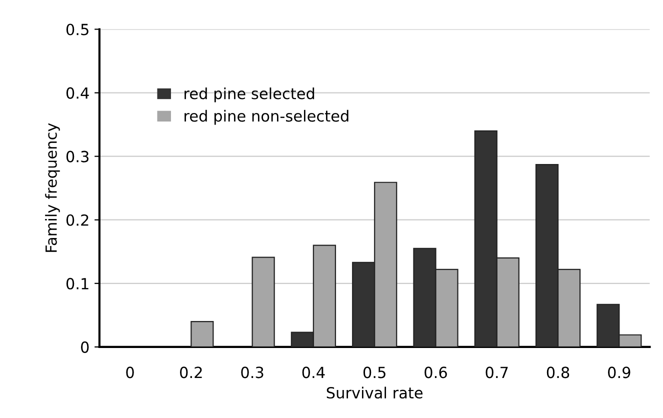  I want to click on x-tick-label: 0.3, so click(252, 372).